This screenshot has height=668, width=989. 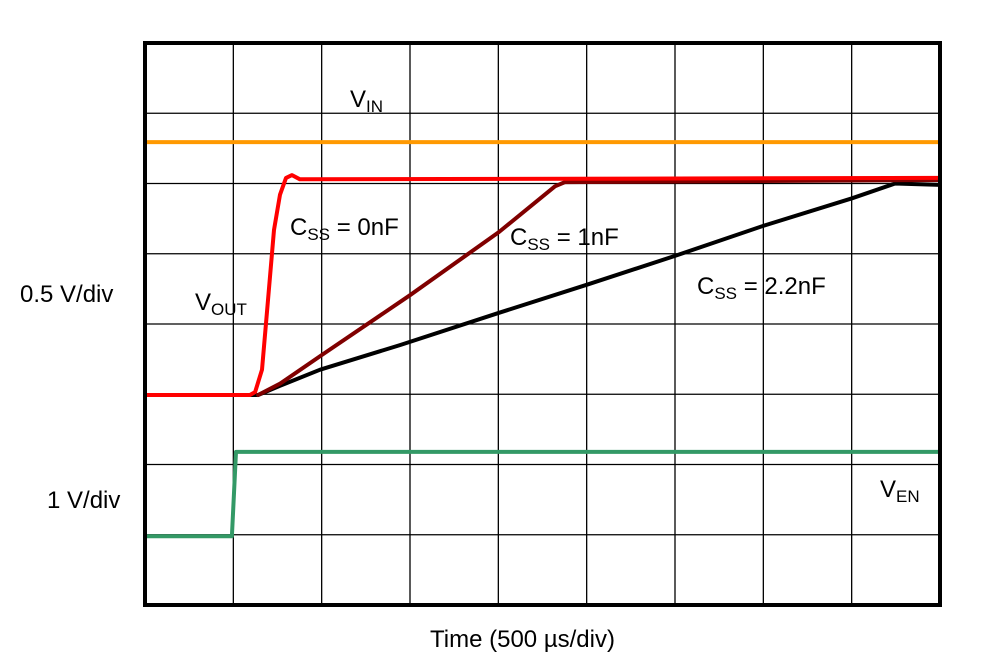 I want to click on vout-label: VOUT, so click(x=221, y=304).